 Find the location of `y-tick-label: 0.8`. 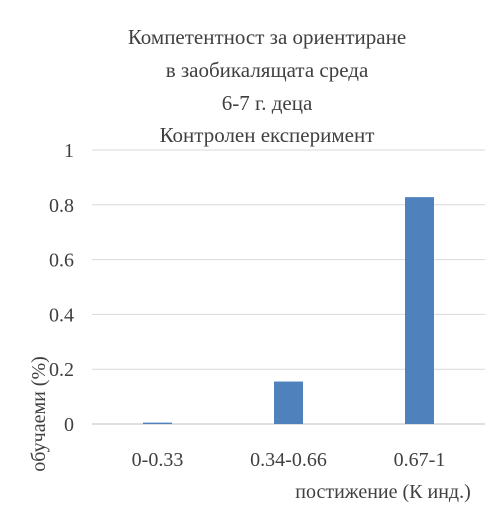

y-tick-label: 0.8 is located at coordinates (61, 206).